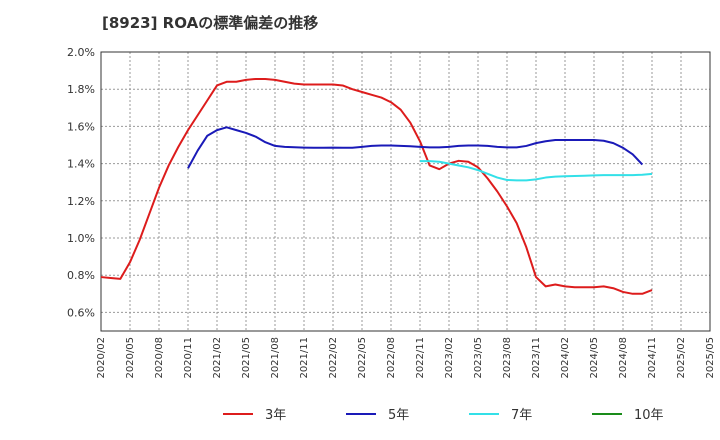 Image resolution: width=720 pixels, height=440 pixels. I want to click on y-tick-label: 1.8%, so click(81, 89).